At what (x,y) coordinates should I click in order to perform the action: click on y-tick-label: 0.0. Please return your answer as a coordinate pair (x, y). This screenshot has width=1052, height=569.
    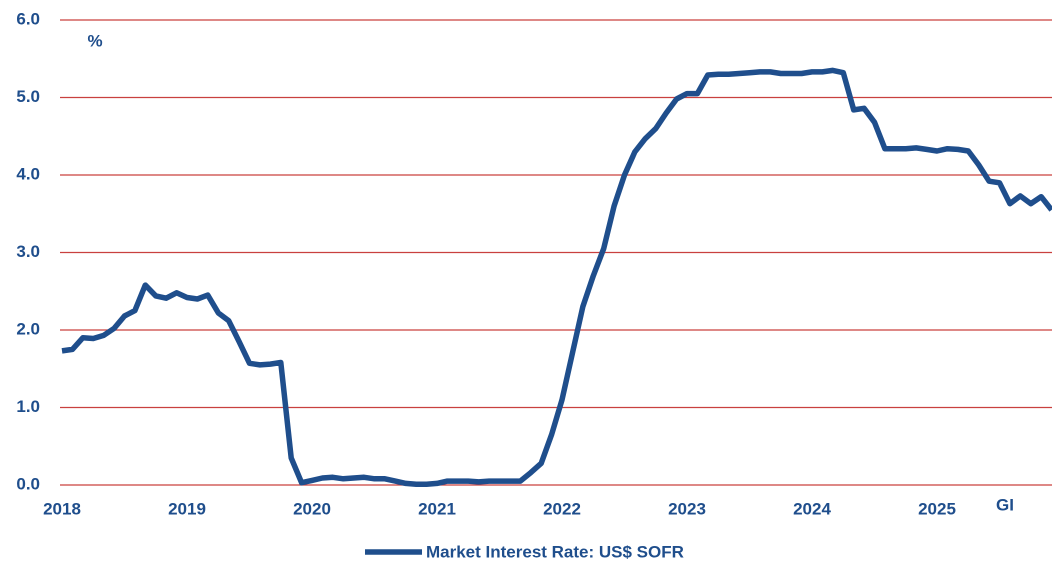
    Looking at the image, I should click on (28, 483).